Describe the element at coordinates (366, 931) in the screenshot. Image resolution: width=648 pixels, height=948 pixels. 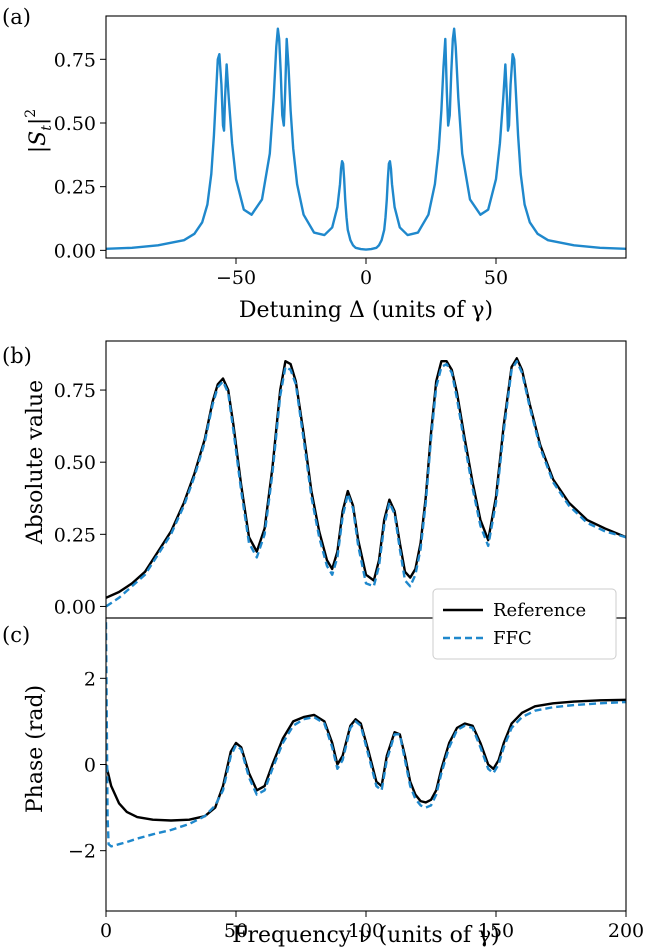
I see `panel-c-xtick-label: 100` at that location.